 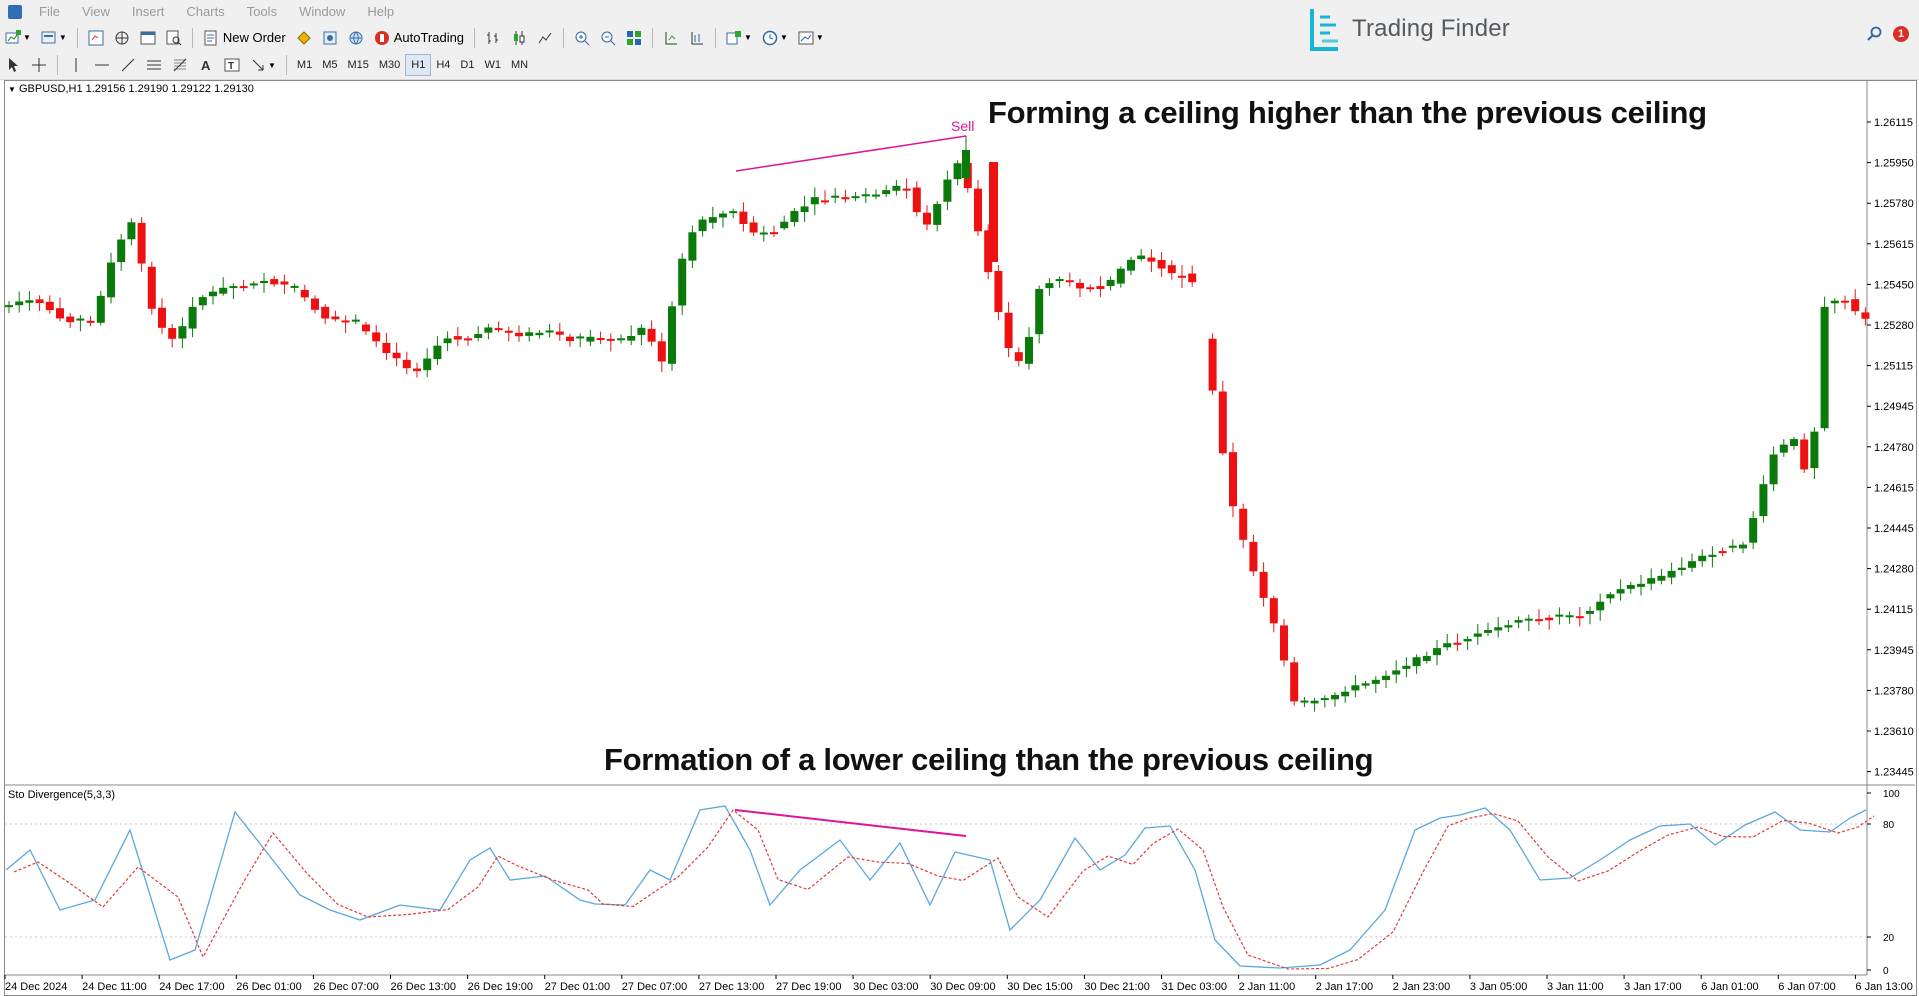 I want to click on timeframe-h4-button: H4, so click(x=443, y=65).